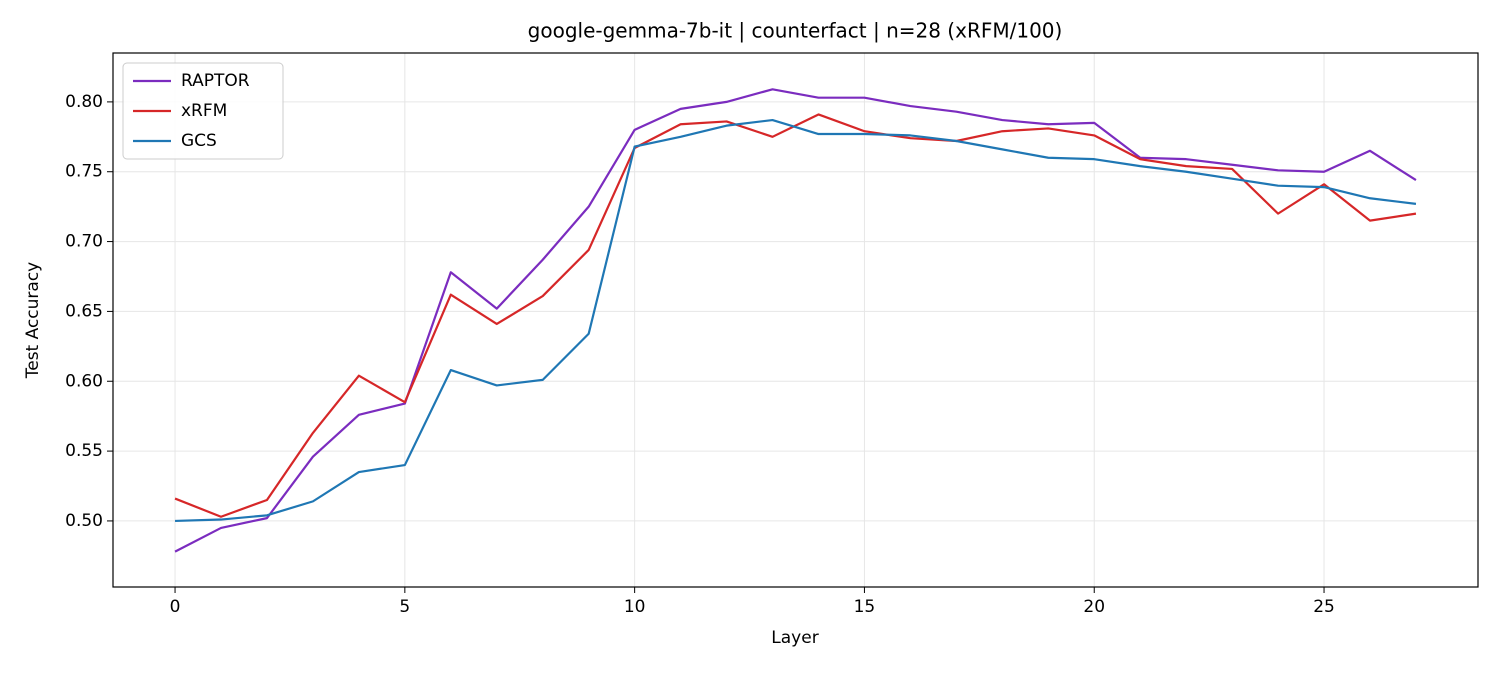 The image size is (1500, 675). What do you see at coordinates (1094, 607) in the screenshot?
I see `x-tick-label: 20` at bounding box center [1094, 607].